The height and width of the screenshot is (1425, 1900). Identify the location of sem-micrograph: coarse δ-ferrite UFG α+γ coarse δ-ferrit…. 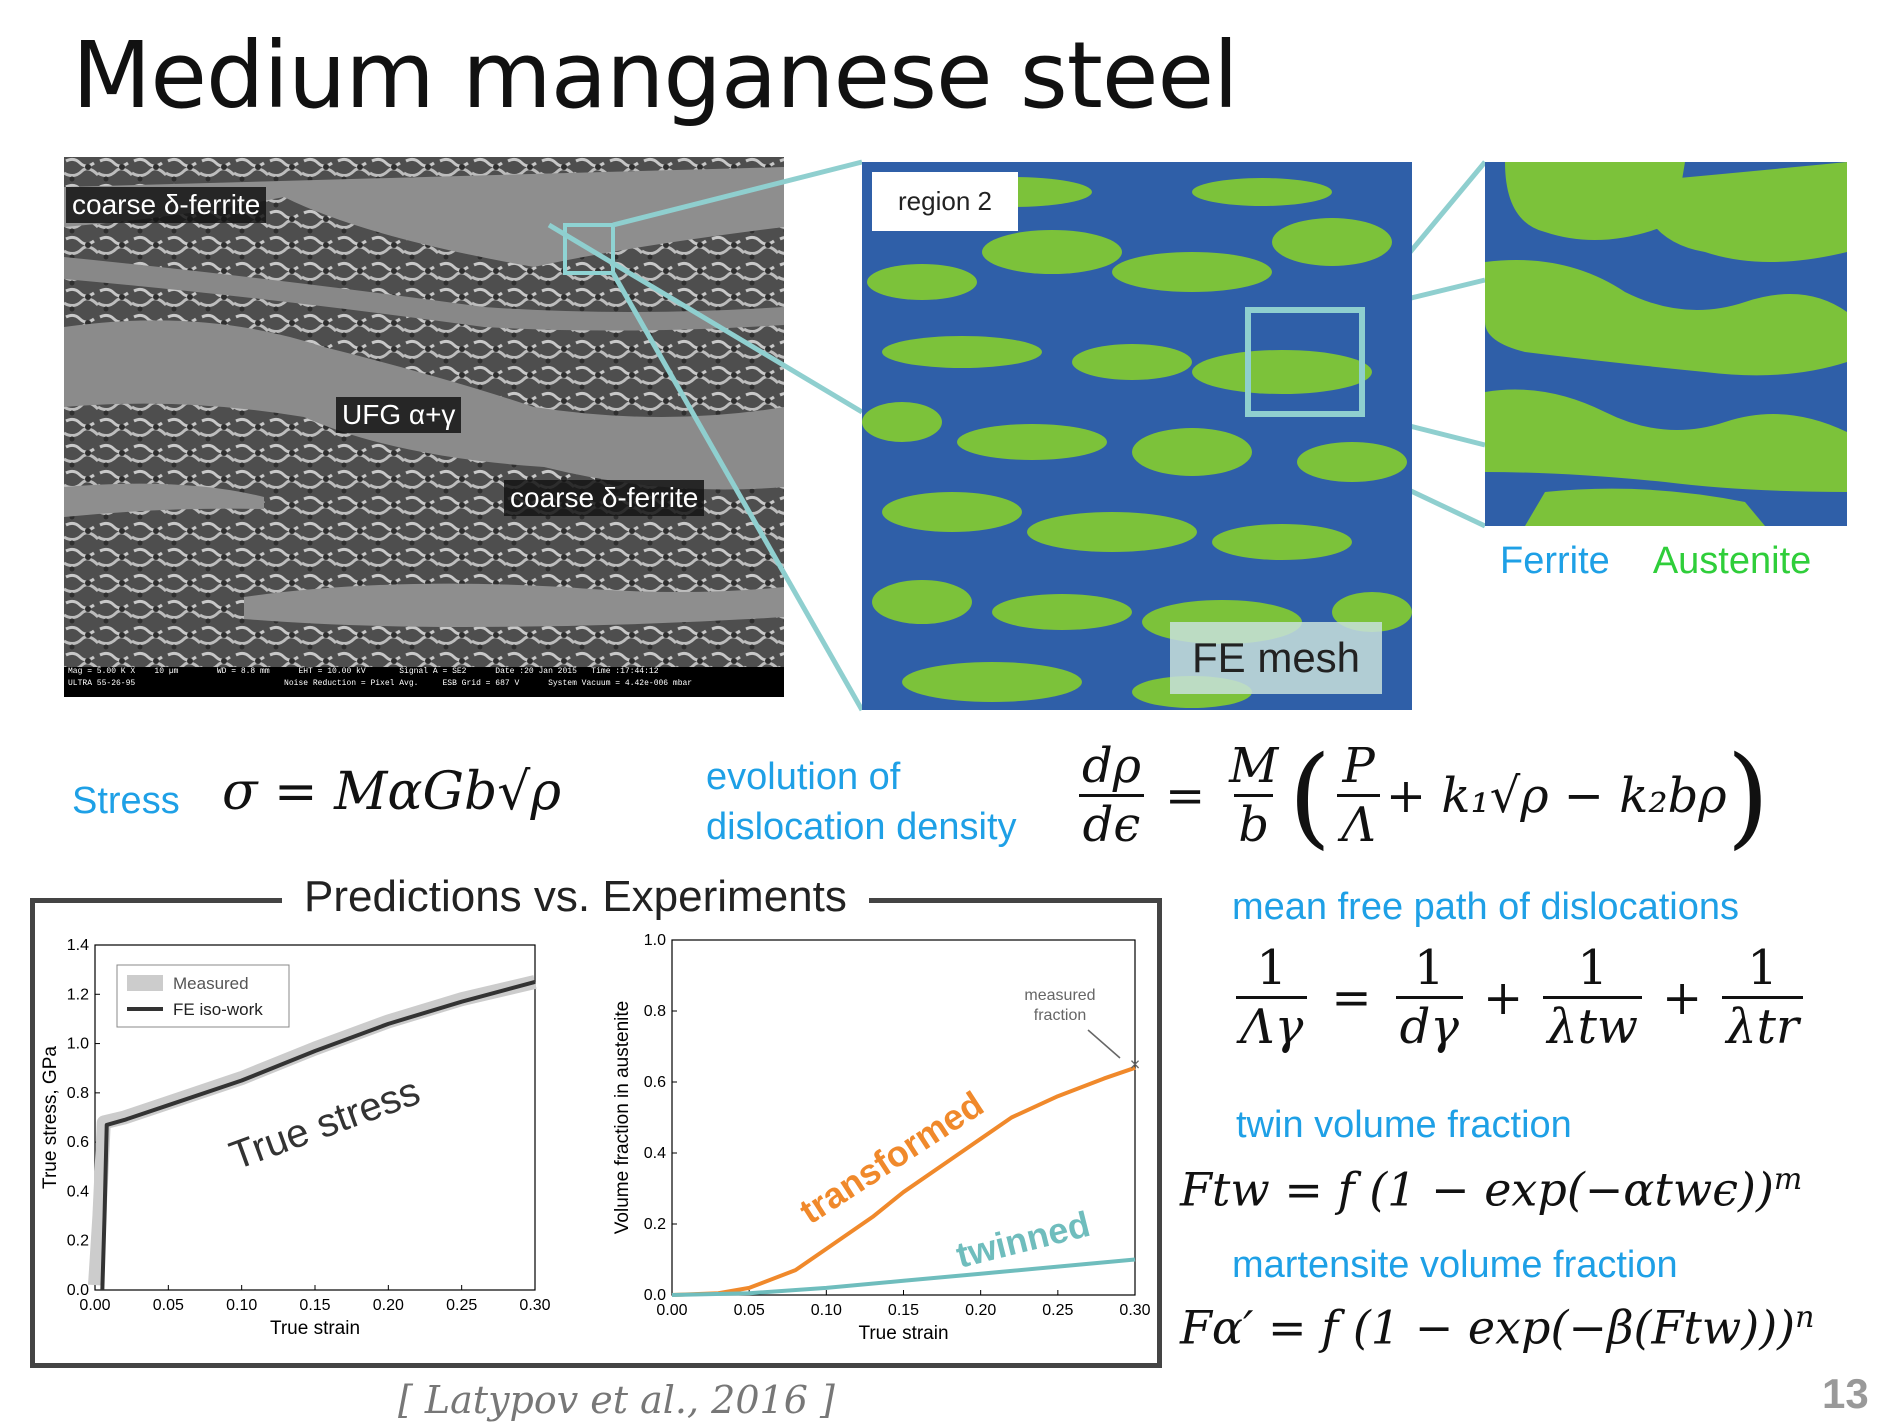
(424, 427).